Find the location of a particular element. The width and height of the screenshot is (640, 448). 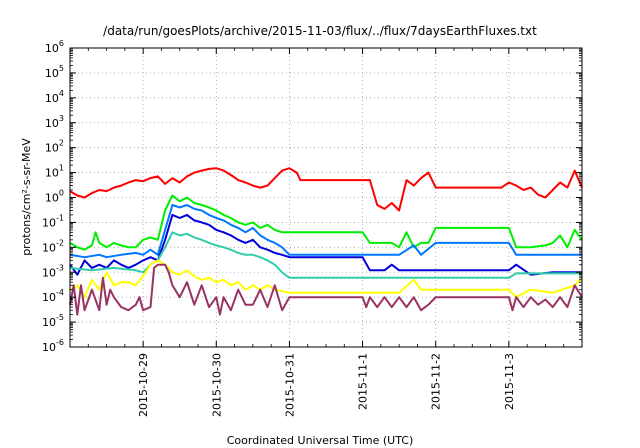

x-tick-label: 2015-10-31 is located at coordinates (289, 385).